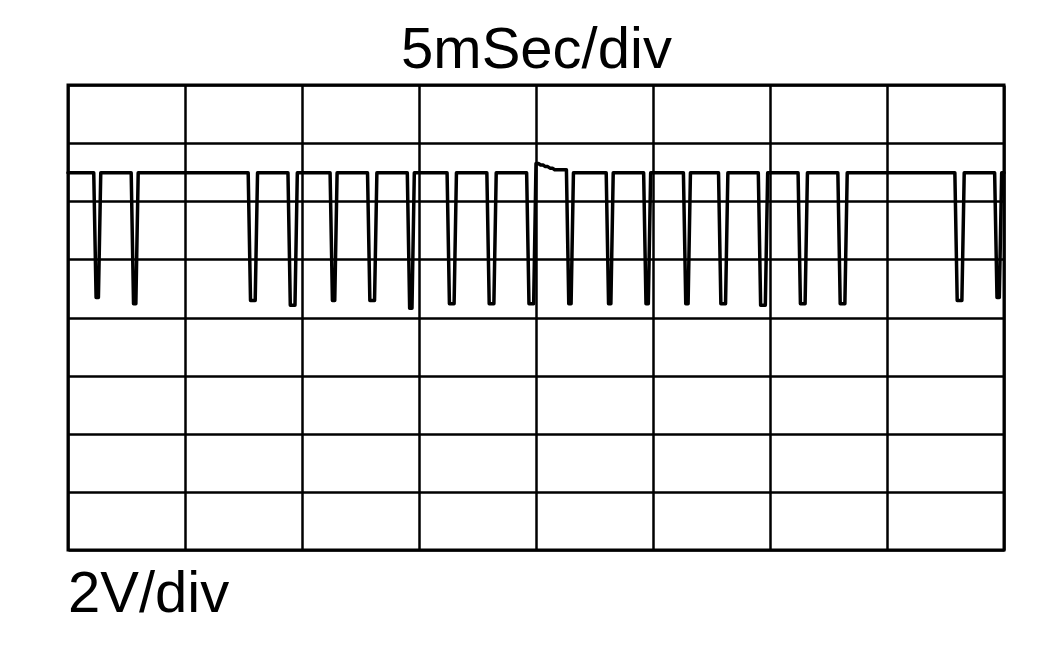 Image resolution: width=1052 pixels, height=650 pixels. What do you see at coordinates (536, 47) in the screenshot?
I see `x-axis-title: 5mSec/div` at bounding box center [536, 47].